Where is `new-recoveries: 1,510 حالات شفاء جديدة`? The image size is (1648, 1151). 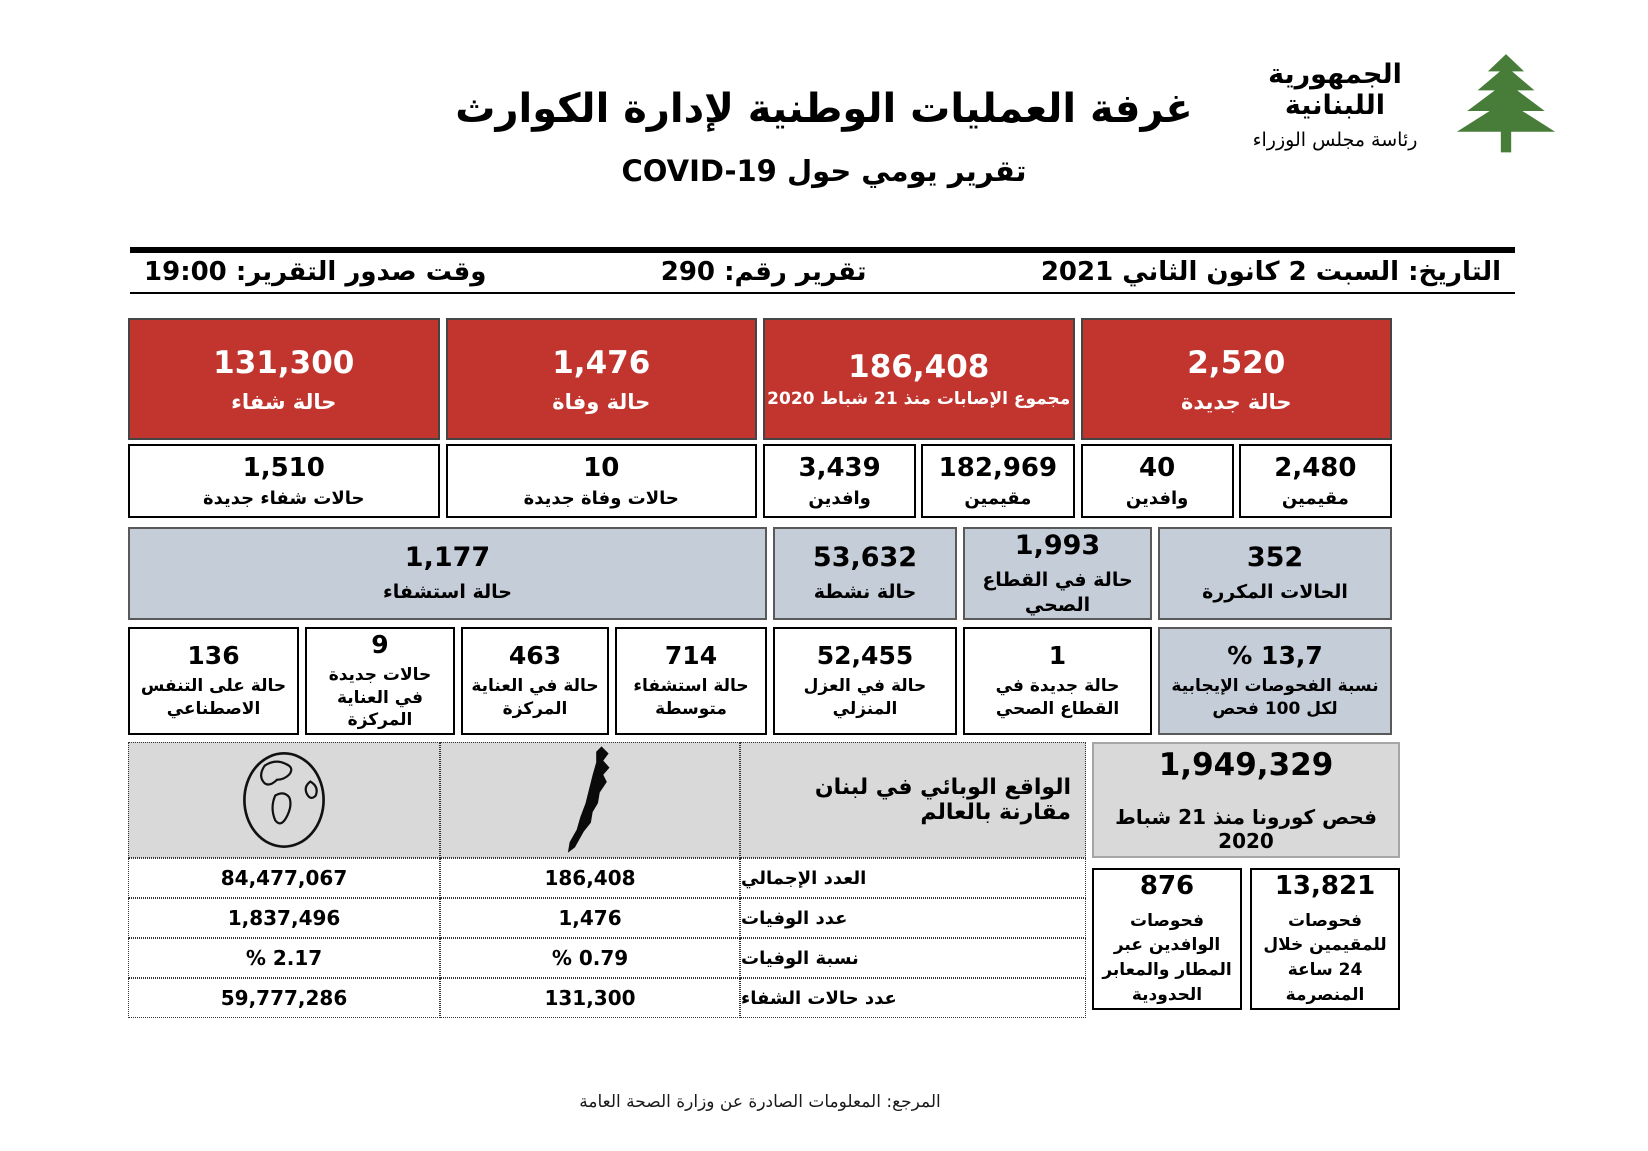
new-recoveries: 1,510 حالات شفاء جديدة is located at coordinates (284, 481).